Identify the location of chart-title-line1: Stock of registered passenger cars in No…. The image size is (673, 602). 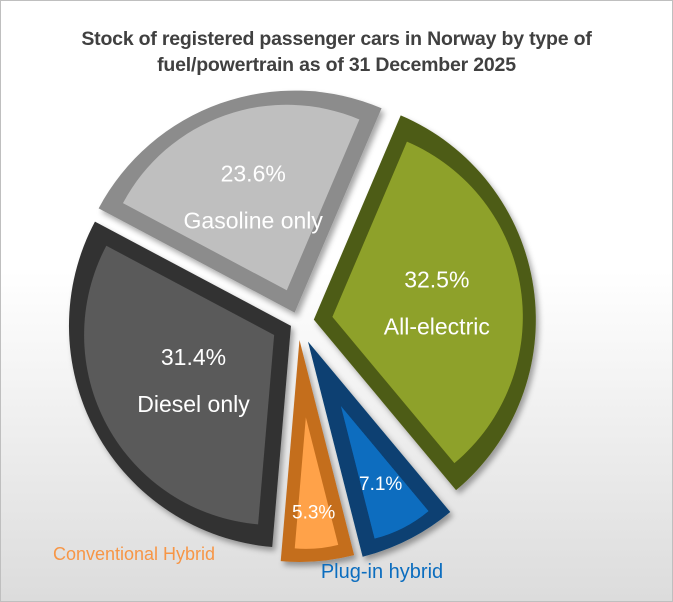
(336, 39).